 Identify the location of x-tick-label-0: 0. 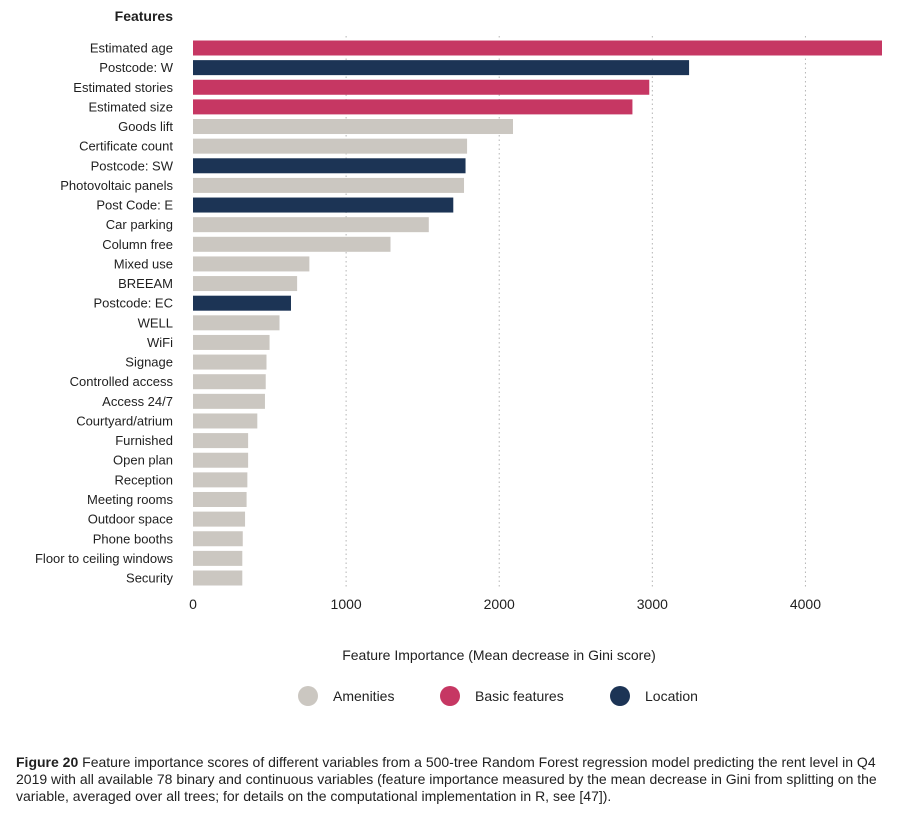
(193, 604).